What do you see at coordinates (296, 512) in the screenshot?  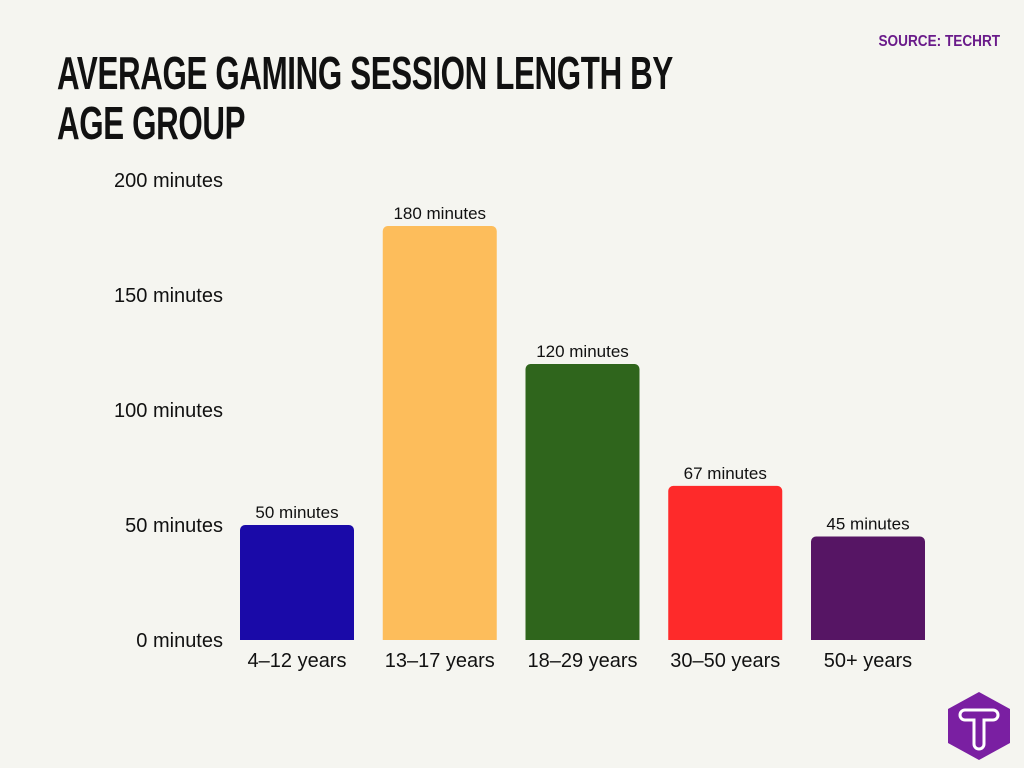 I see `data-label: 50 minutes` at bounding box center [296, 512].